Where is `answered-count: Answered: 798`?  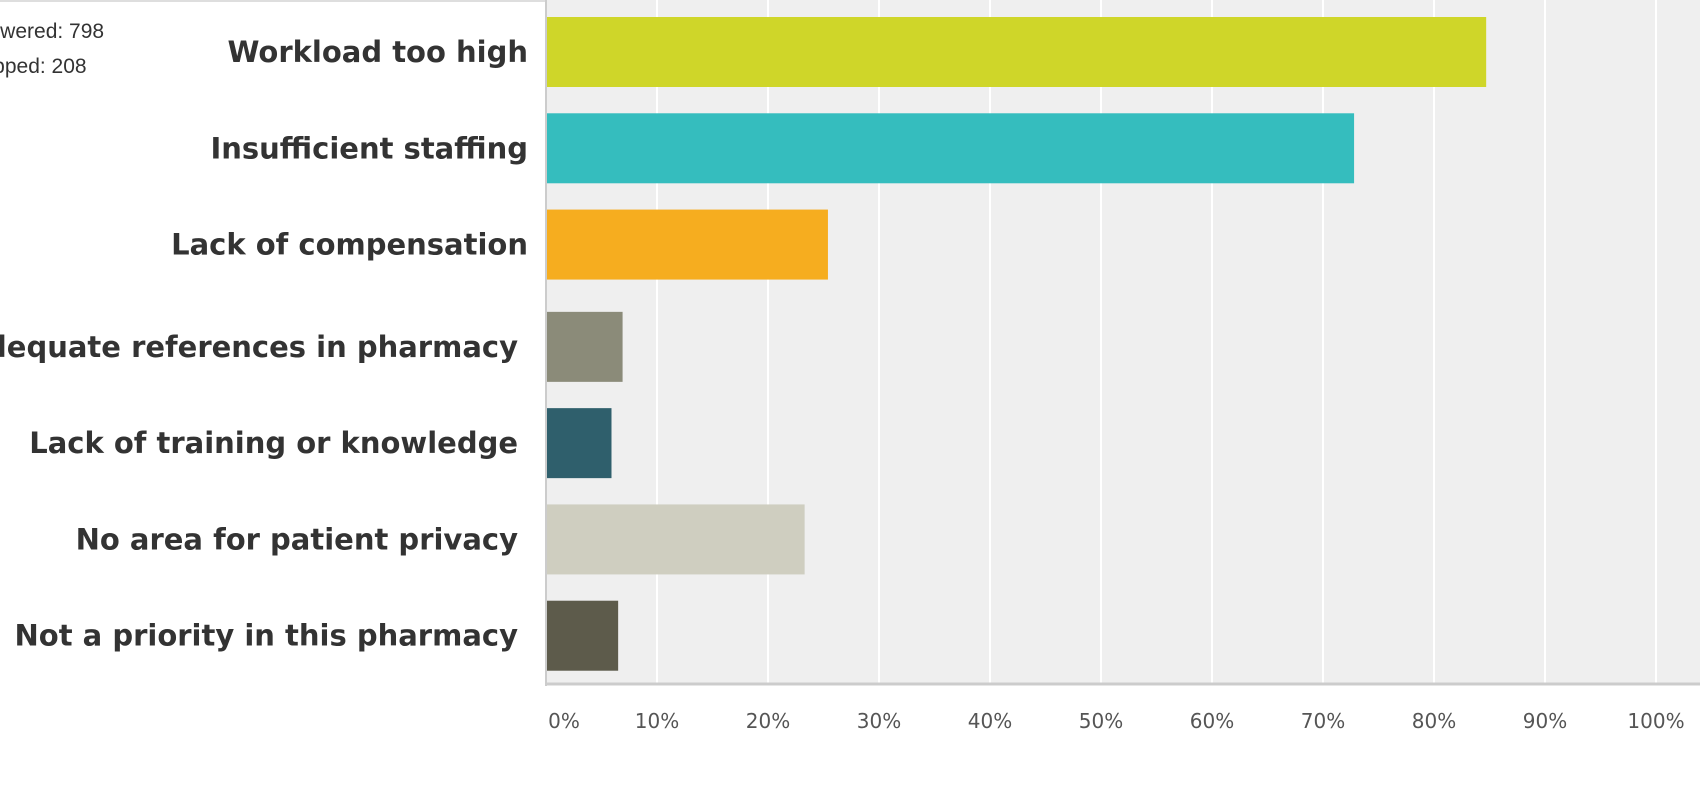
answered-count: Answered: 798 is located at coordinates (52, 31).